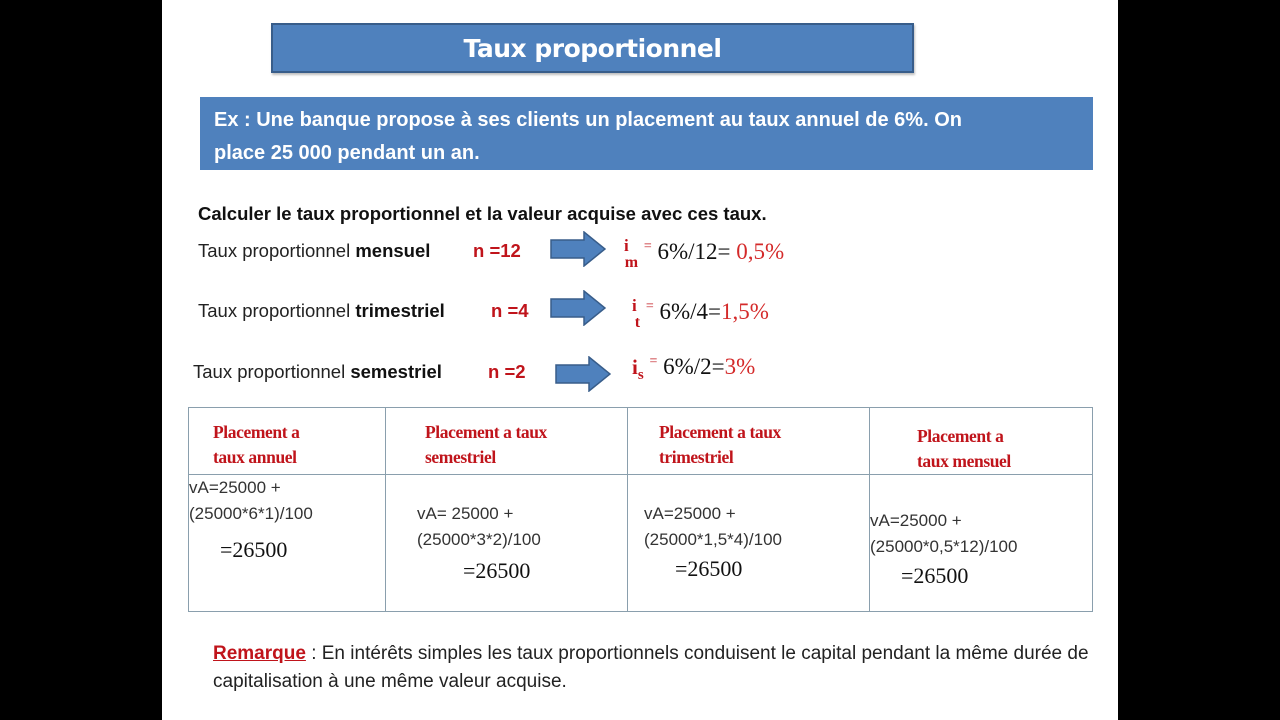 This screenshot has width=1280, height=720. Describe the element at coordinates (479, 539) in the screenshot. I see `calc-line: (25000*3*2)/100` at that location.